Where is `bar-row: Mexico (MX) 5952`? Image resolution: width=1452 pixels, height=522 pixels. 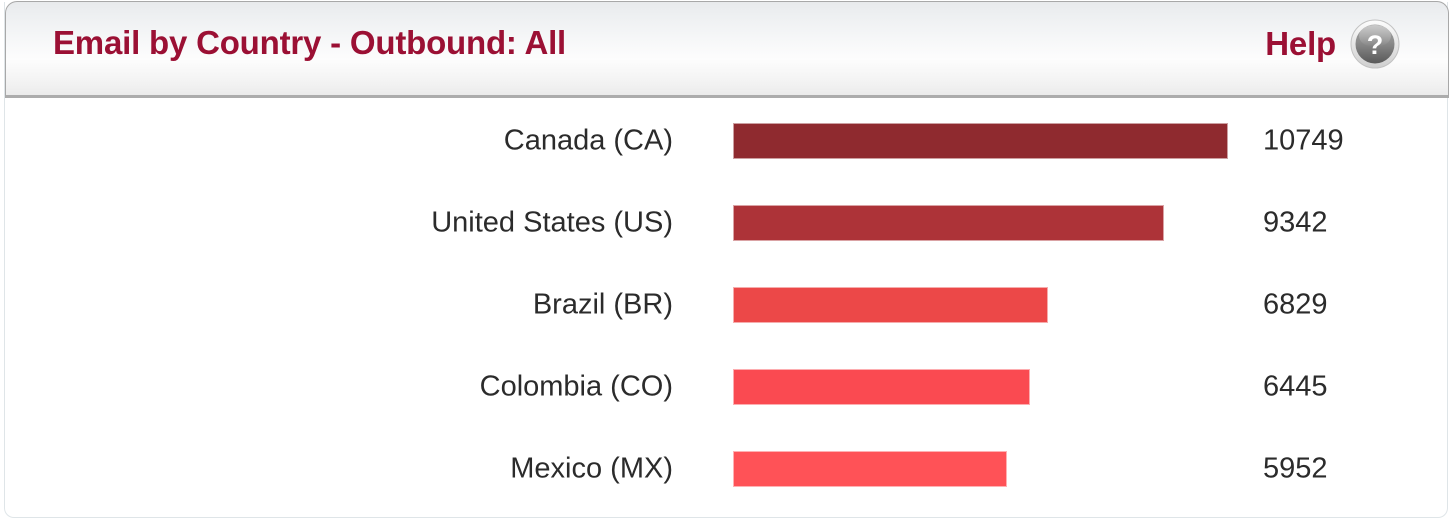 bar-row: Mexico (MX) 5952 is located at coordinates (727, 469).